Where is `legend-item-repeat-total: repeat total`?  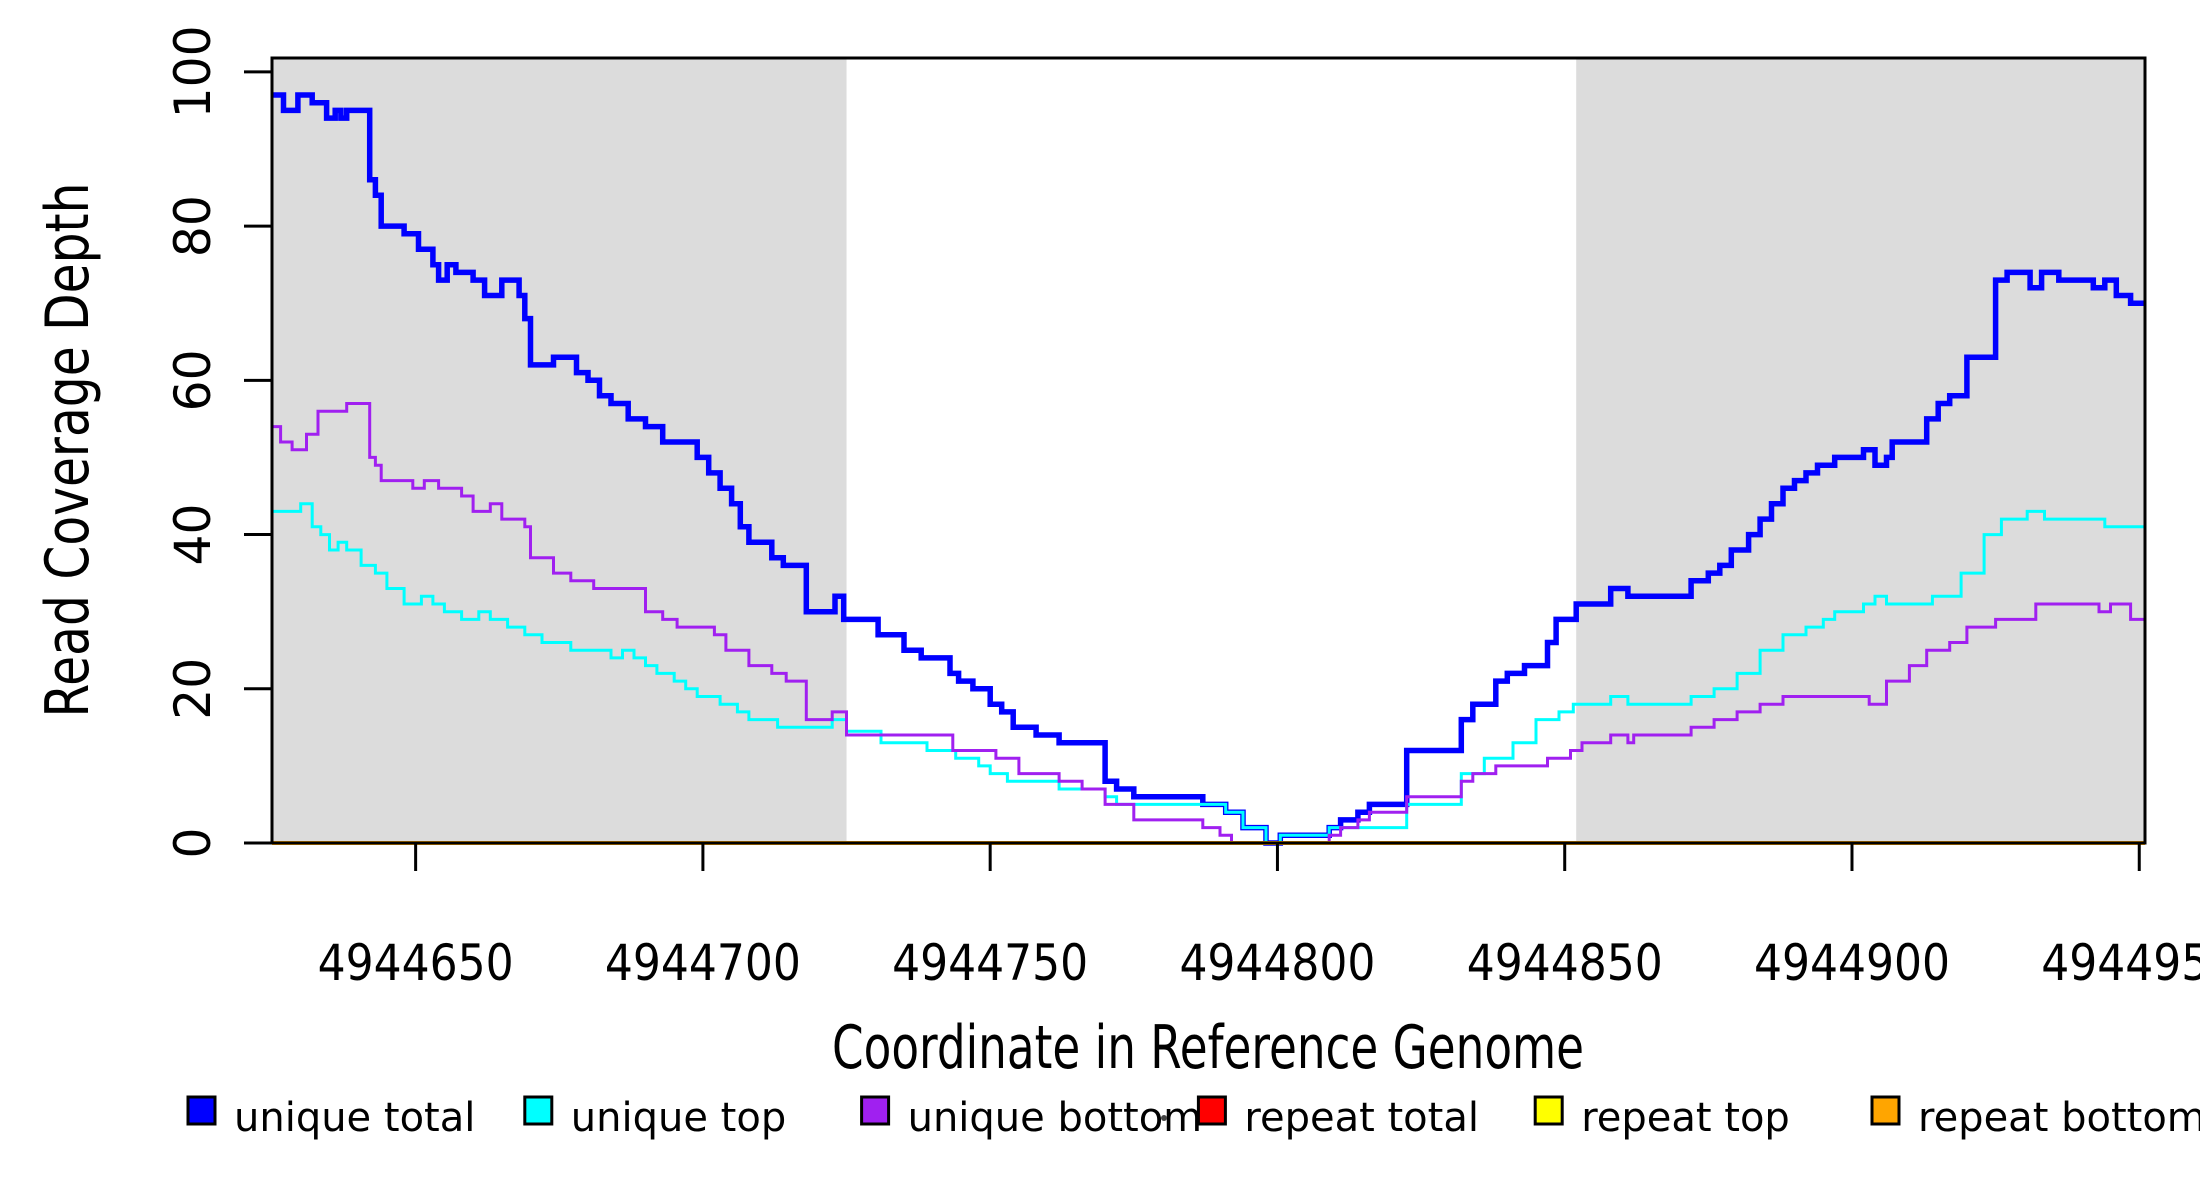
legend-item-repeat-total: repeat total is located at coordinates (1337, 1118).